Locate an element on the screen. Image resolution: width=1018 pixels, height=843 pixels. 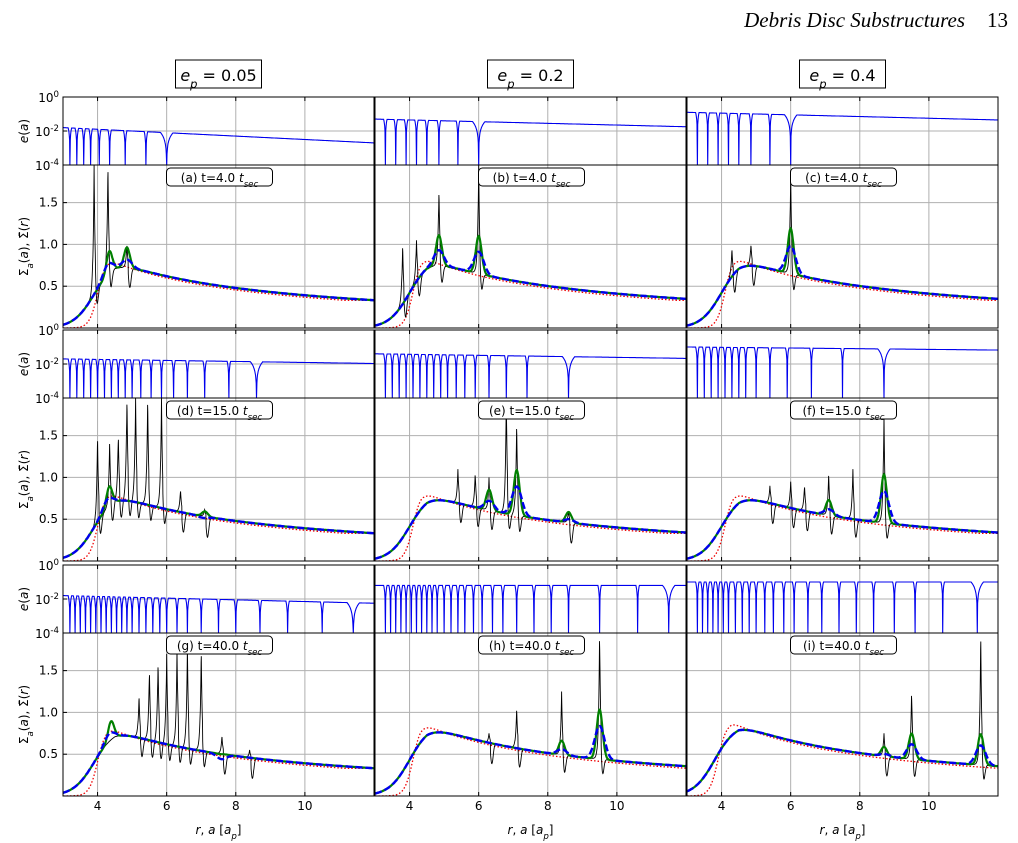
x-tick-label: 10 is located at coordinates (304, 806).